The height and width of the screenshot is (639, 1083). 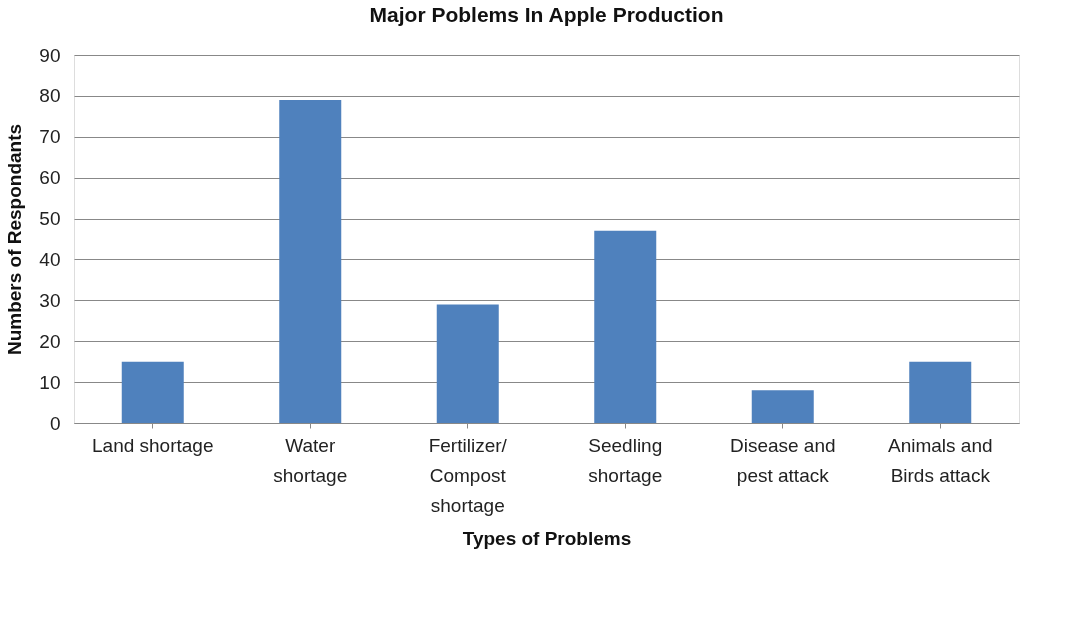 What do you see at coordinates (15, 239) in the screenshot?
I see `y-axis-title: Numbers of Respondants` at bounding box center [15, 239].